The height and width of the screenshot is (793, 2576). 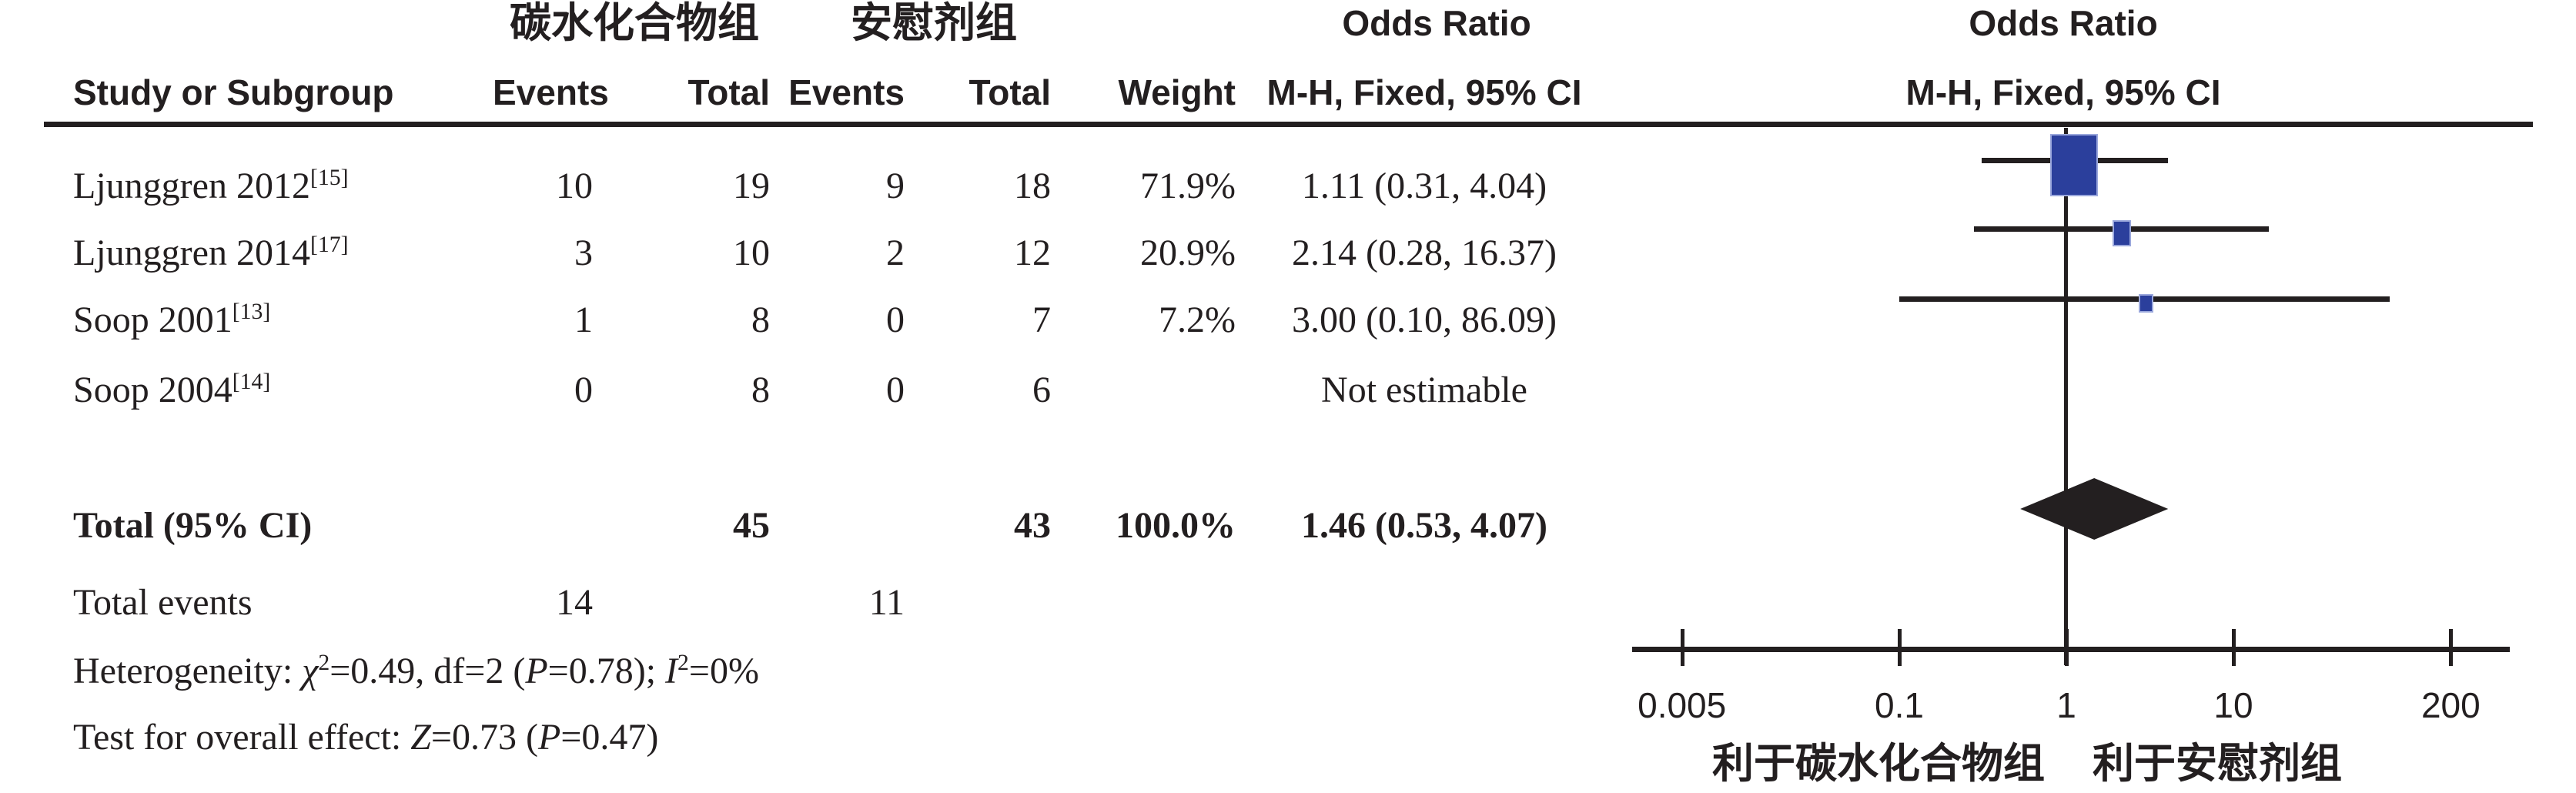 I want to click on events1-column-header: Events, so click(x=551, y=92).